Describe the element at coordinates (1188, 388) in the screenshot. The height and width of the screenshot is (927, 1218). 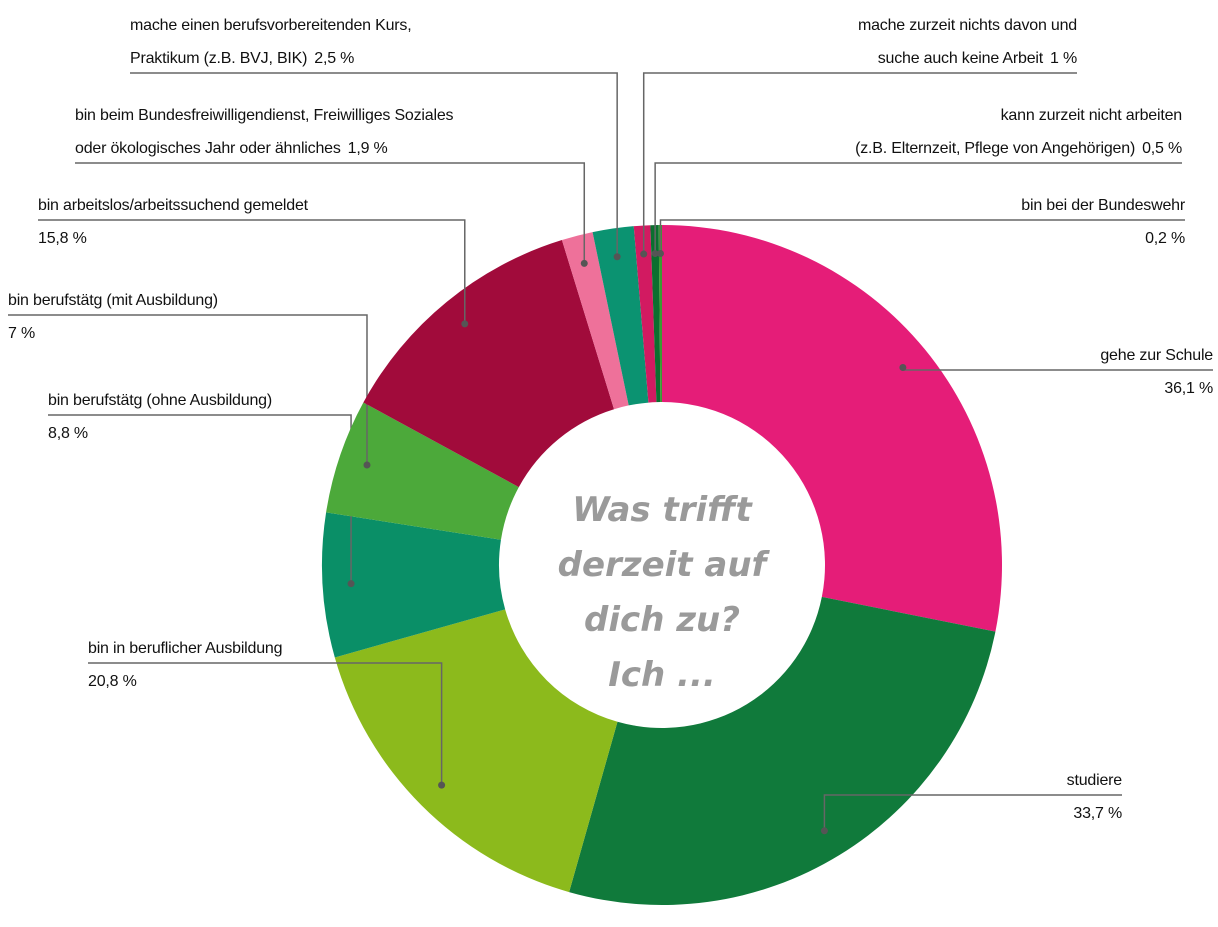
I see `value-label: 36,1 %` at that location.